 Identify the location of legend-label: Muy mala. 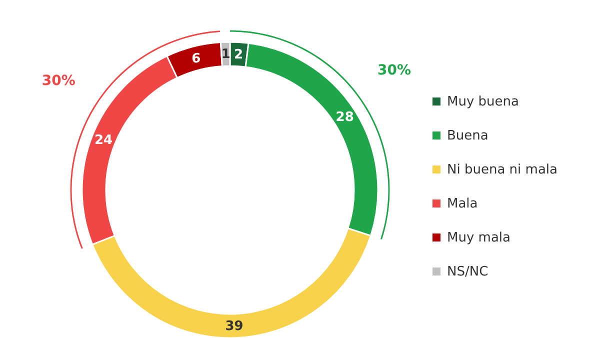
(478, 238).